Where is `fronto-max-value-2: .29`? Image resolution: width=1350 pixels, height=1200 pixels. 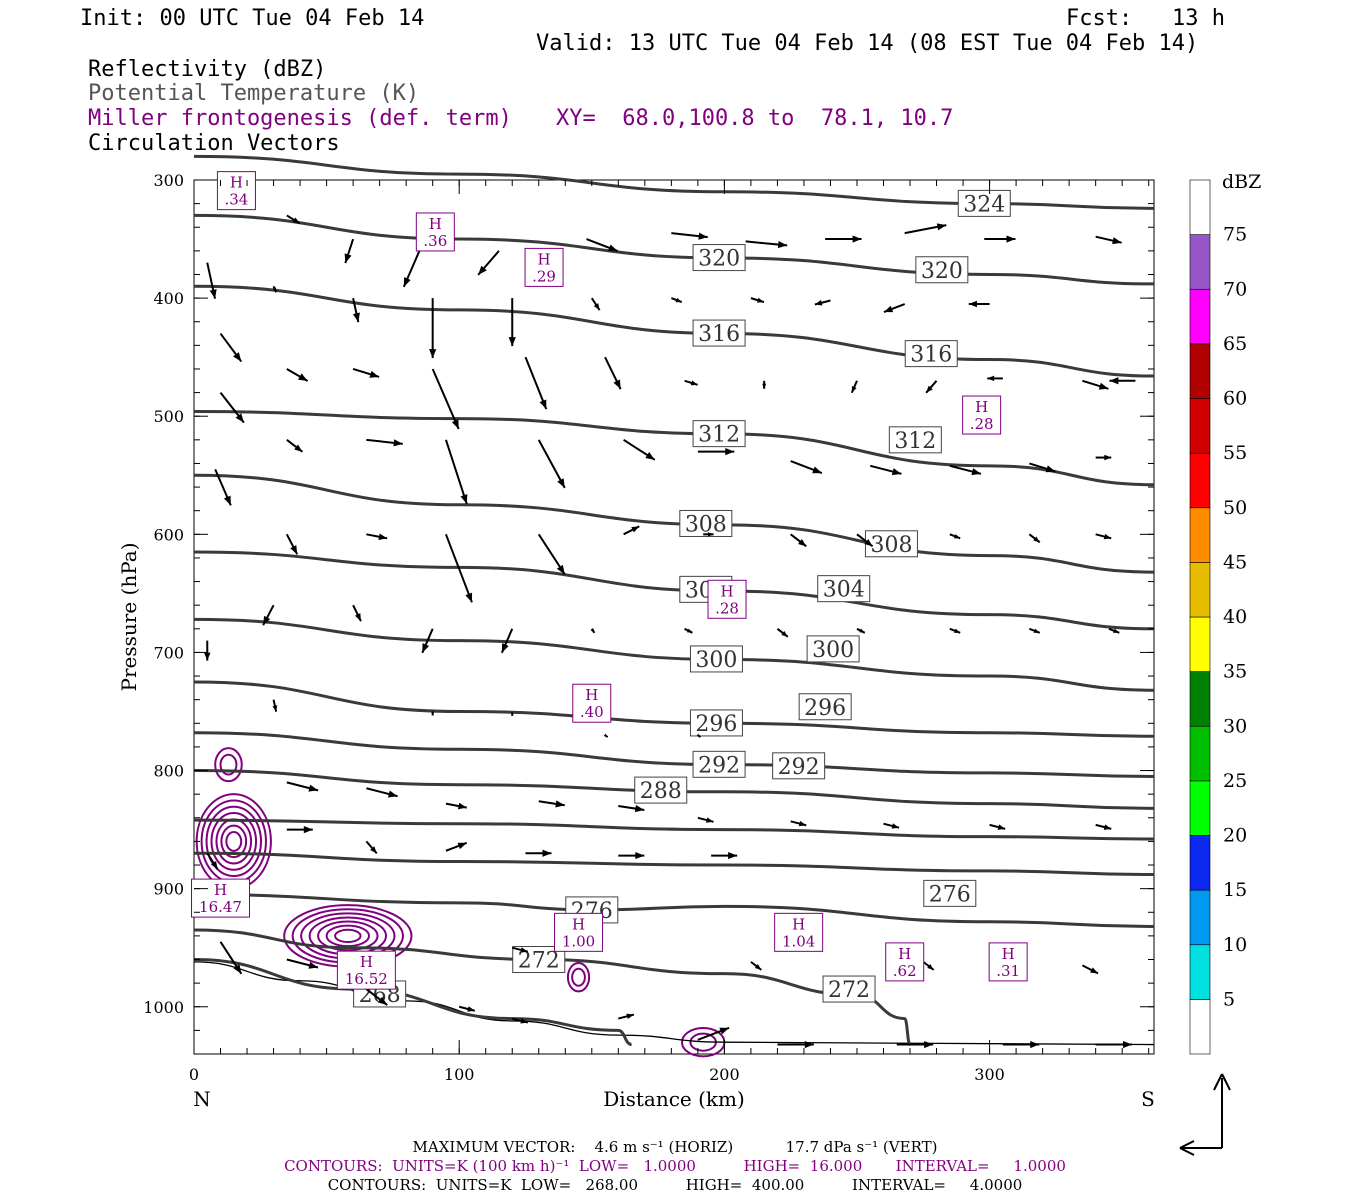 fronto-max-value-2: .29 is located at coordinates (544, 276).